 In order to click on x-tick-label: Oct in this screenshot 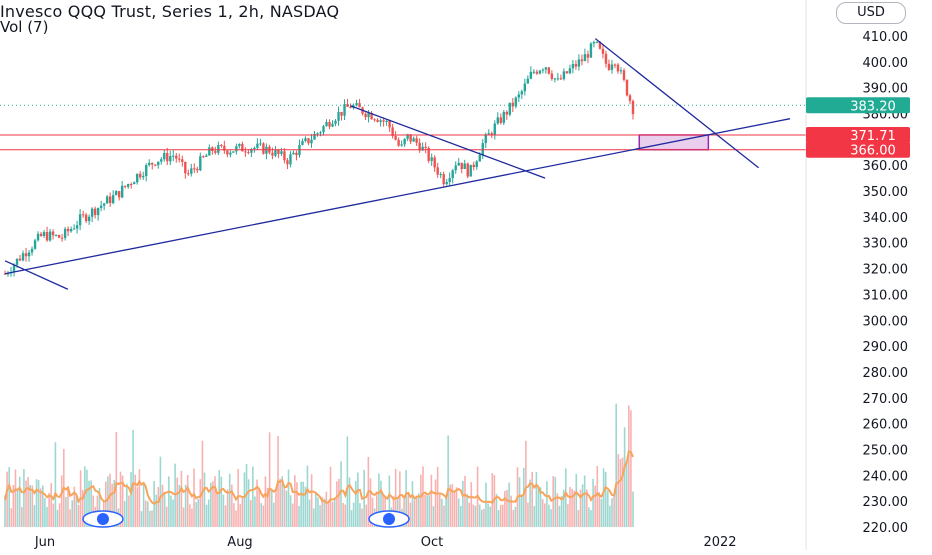, I will do `click(432, 542)`.